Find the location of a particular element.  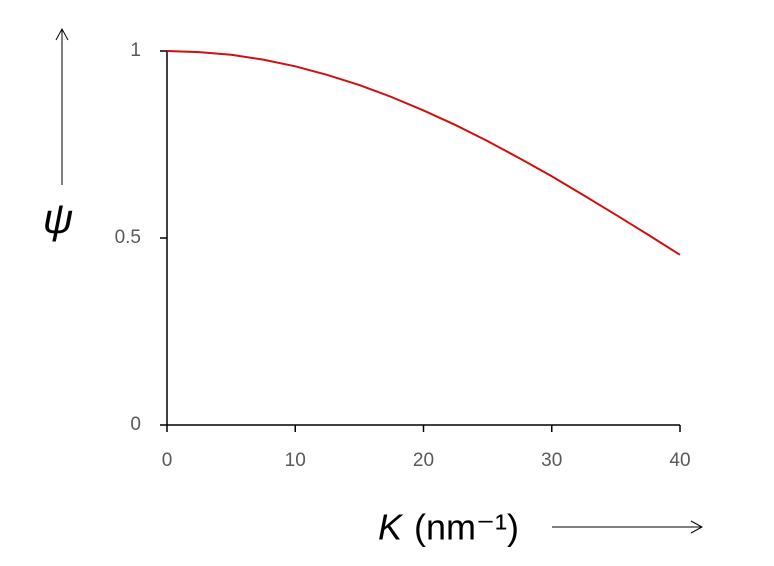

y-tick-label: 0 is located at coordinates (135, 424).